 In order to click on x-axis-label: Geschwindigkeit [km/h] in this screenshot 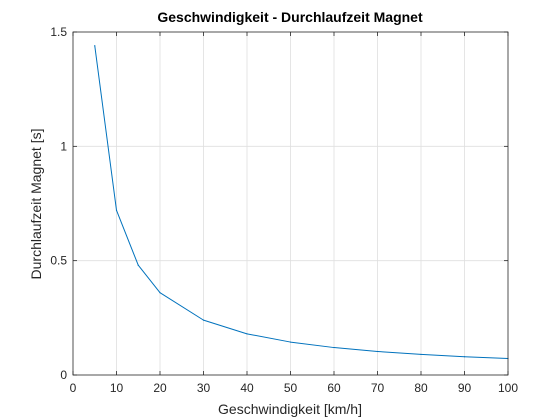, I will do `click(290, 409)`.